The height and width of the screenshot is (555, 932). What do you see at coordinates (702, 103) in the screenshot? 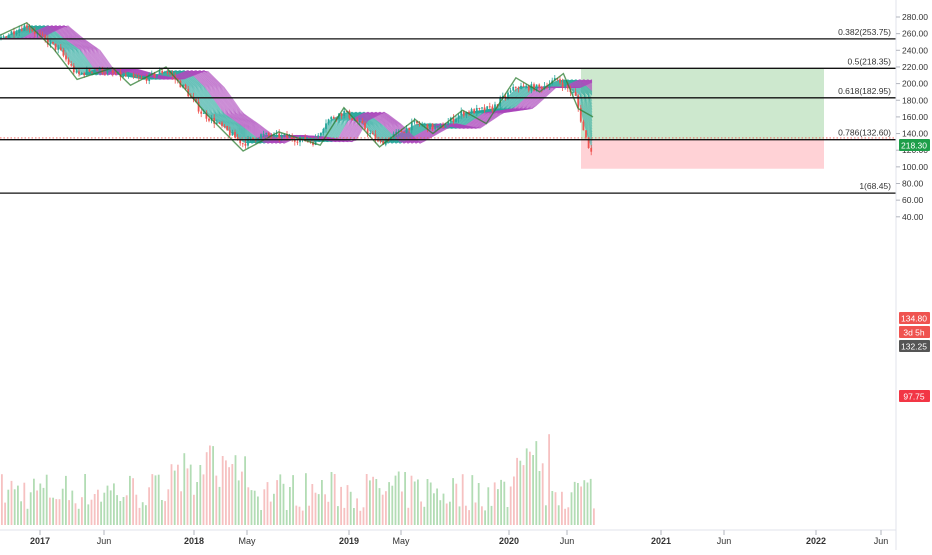
I see `target-zone` at bounding box center [702, 103].